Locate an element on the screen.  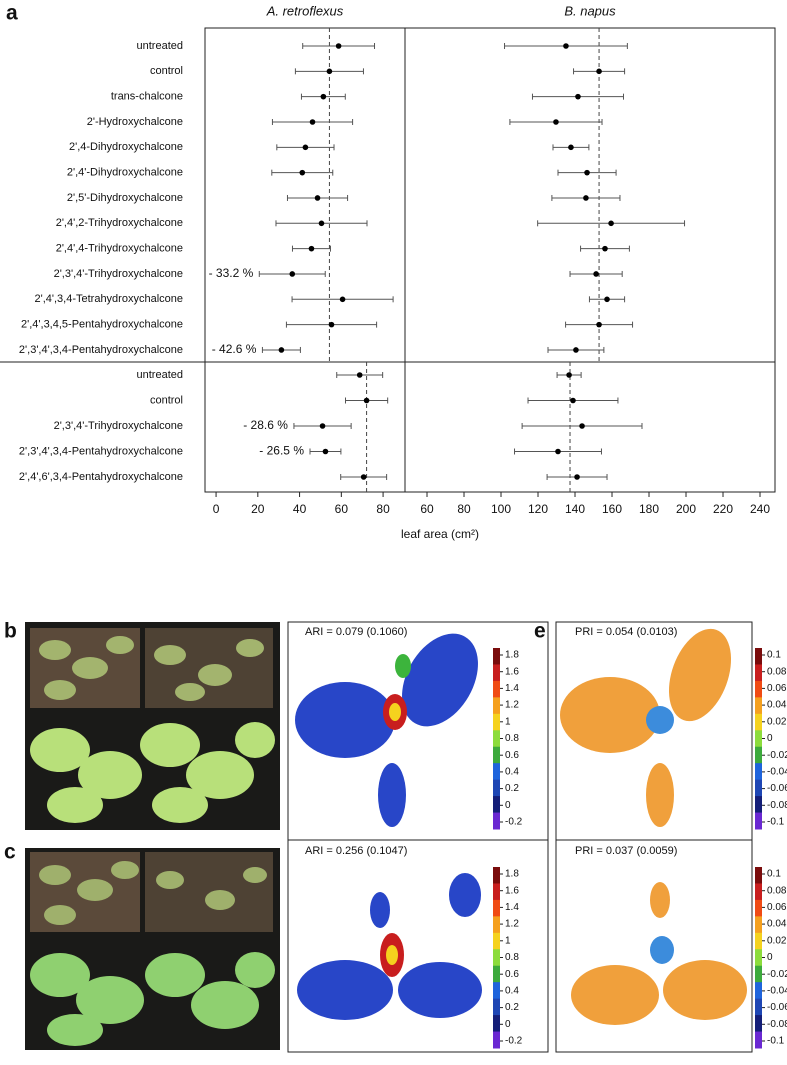
map-label: ARI = 0.079 (0.1060) is located at coordinates (356, 632).